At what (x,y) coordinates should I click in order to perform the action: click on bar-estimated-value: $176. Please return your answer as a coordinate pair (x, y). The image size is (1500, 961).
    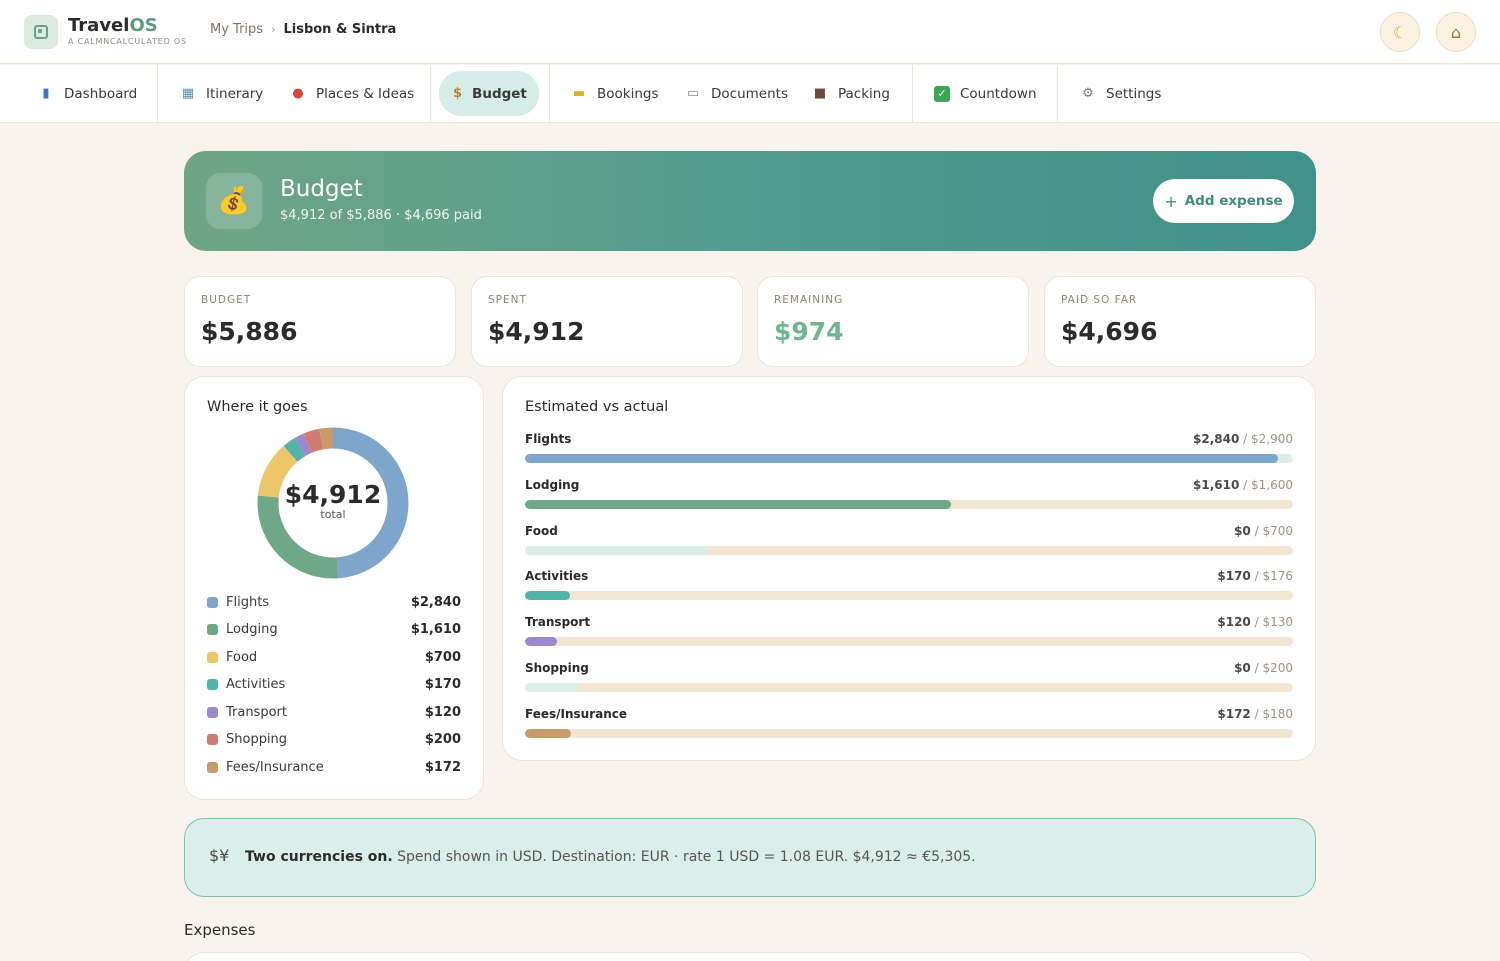
    Looking at the image, I should click on (1277, 576).